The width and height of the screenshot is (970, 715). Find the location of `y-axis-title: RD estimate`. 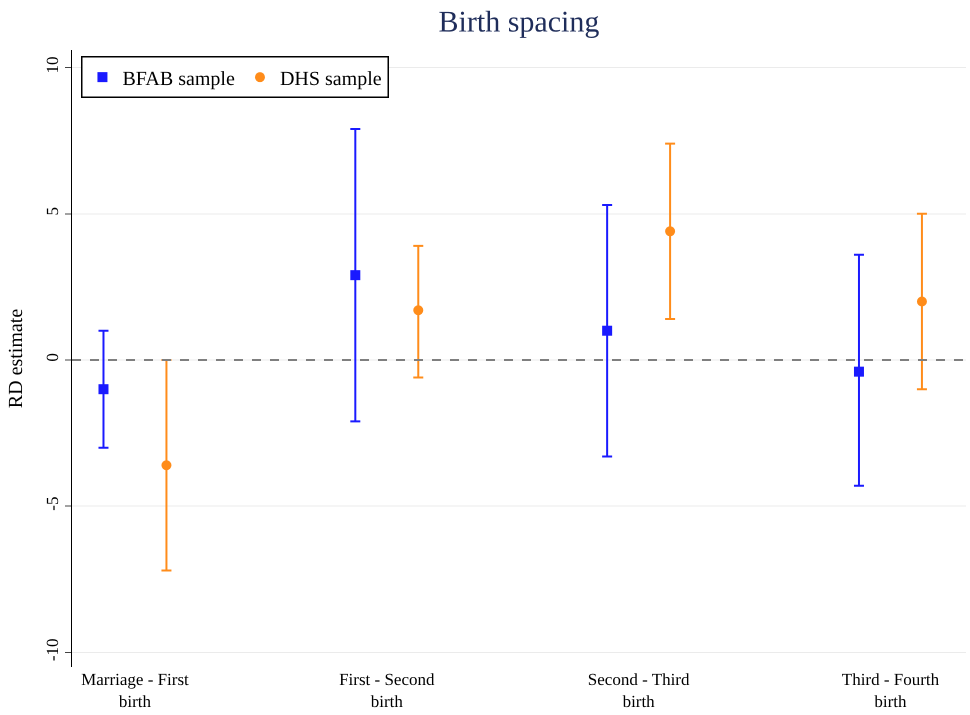

y-axis-title: RD estimate is located at coordinates (16, 358).